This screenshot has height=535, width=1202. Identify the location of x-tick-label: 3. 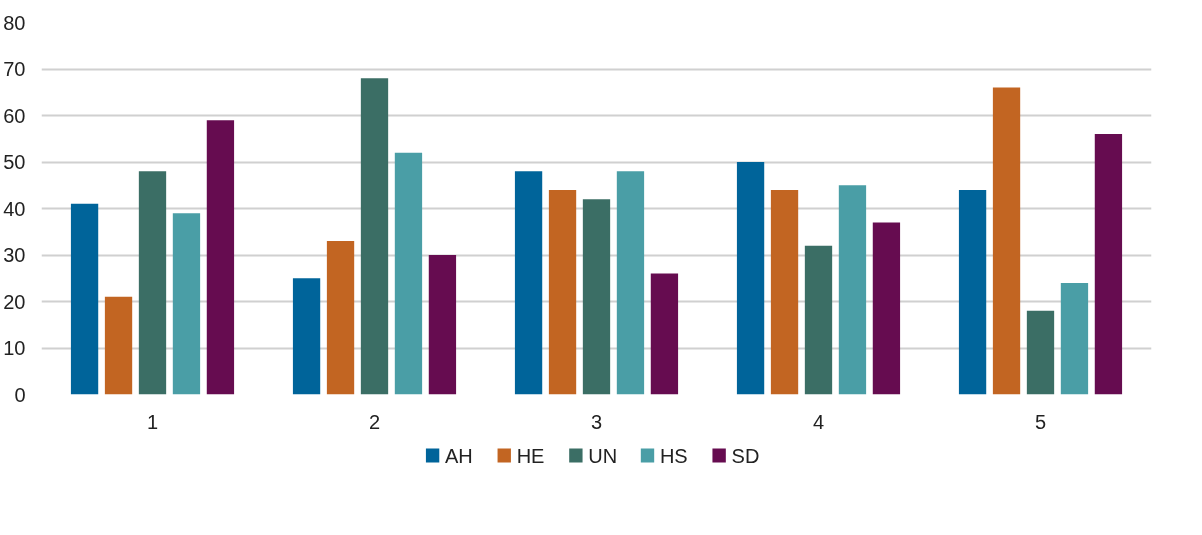
(596, 421).